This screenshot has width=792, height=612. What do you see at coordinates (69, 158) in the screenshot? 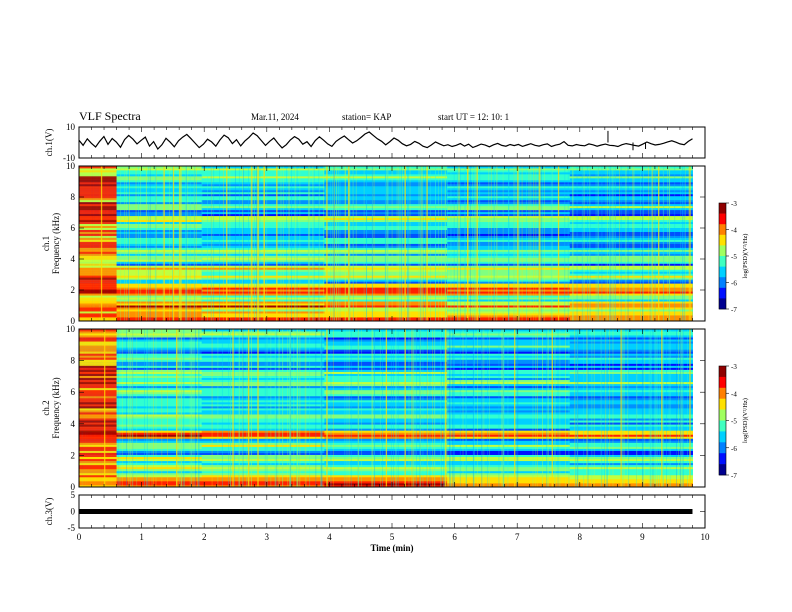
I see `ch1-y-tick-label: -10` at bounding box center [69, 158].